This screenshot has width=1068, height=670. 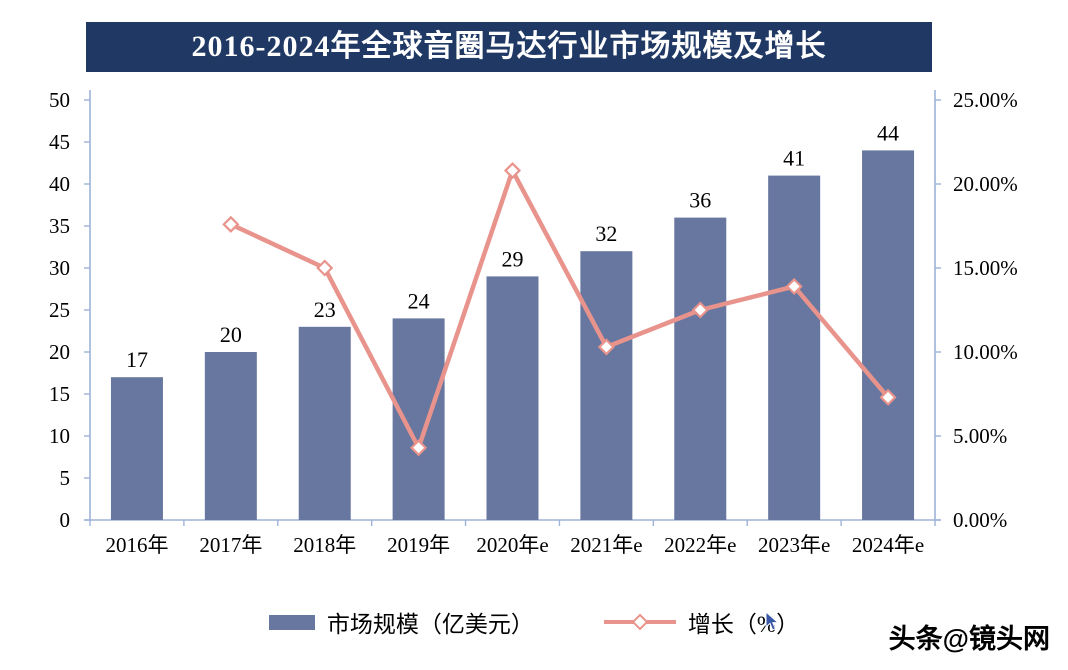 What do you see at coordinates (59, 226) in the screenshot?
I see `left-axis-tick-label: 35` at bounding box center [59, 226].